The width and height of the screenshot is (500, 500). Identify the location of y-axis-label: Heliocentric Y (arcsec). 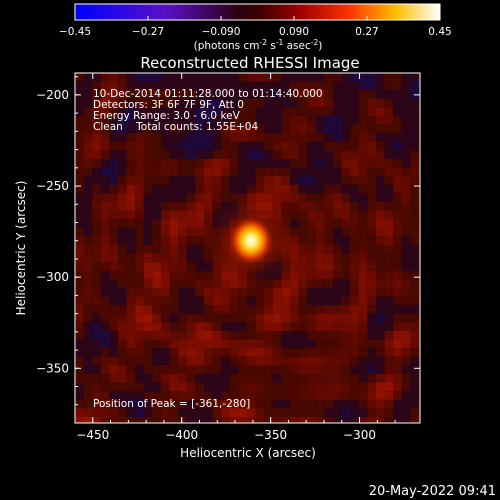
(21, 248).